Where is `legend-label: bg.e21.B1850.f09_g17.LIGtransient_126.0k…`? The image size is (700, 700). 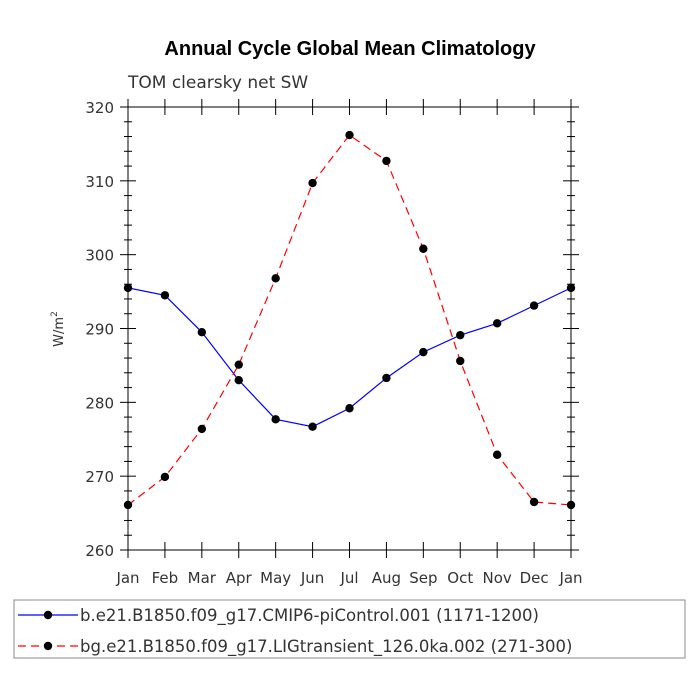
legend-label: bg.e21.B1850.f09_g17.LIGtransient_126.0k… is located at coordinates (326, 647).